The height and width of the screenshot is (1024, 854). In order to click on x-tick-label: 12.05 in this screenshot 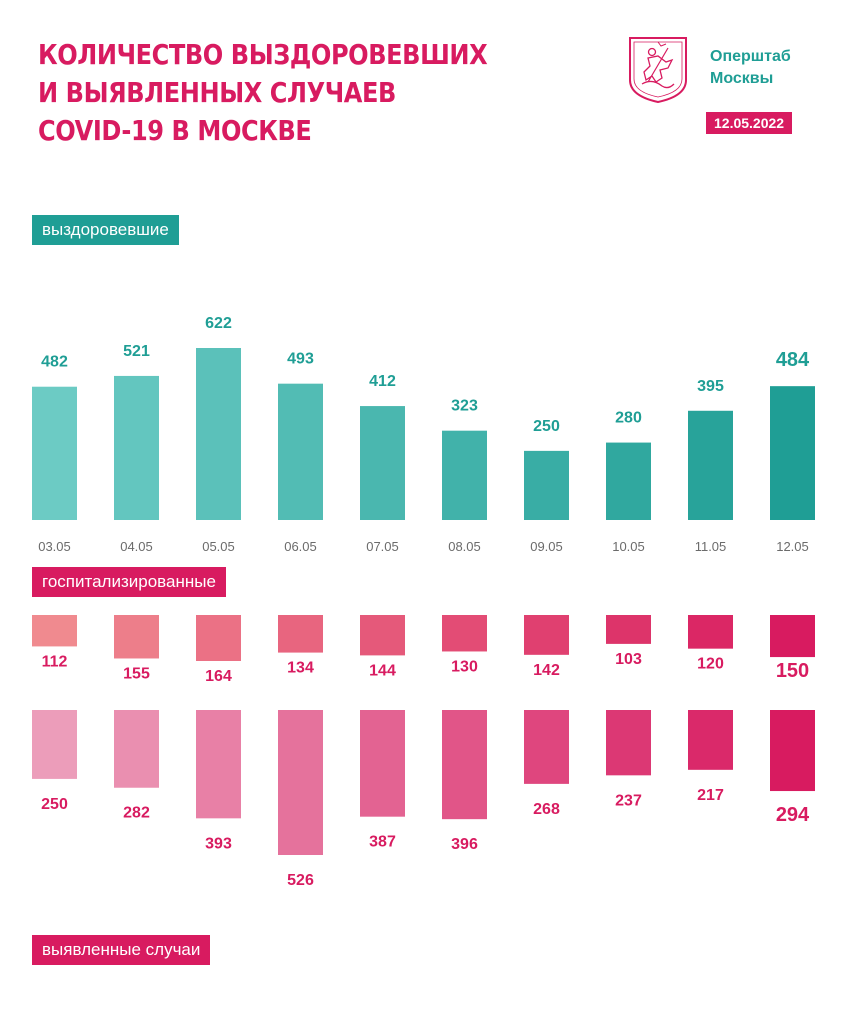, I will do `click(792, 546)`.